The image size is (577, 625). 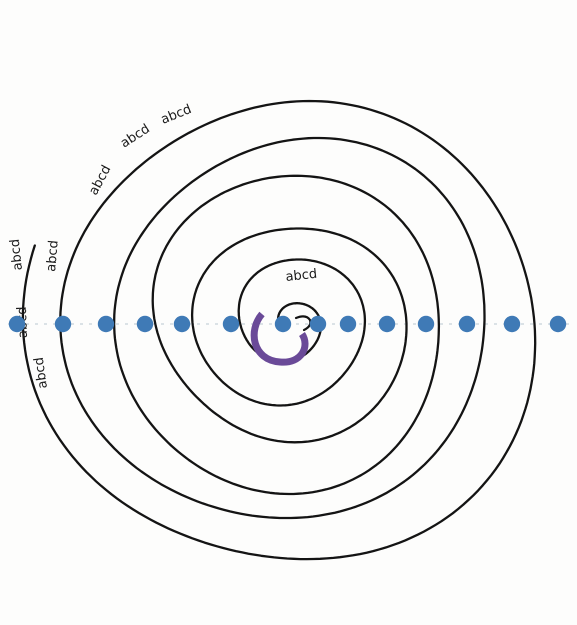 I want to click on marker-dots, so click(x=287, y=324).